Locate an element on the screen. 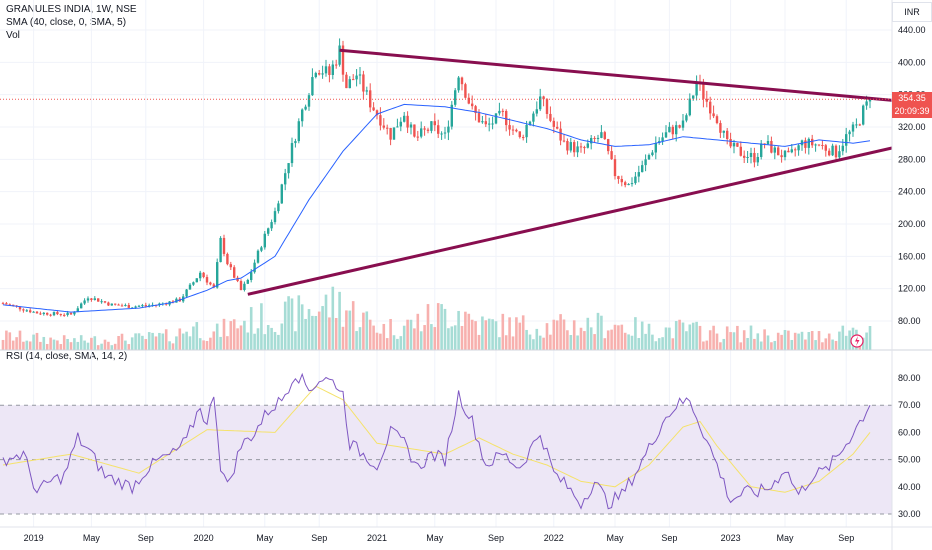  volume-bars is located at coordinates (436, 318).